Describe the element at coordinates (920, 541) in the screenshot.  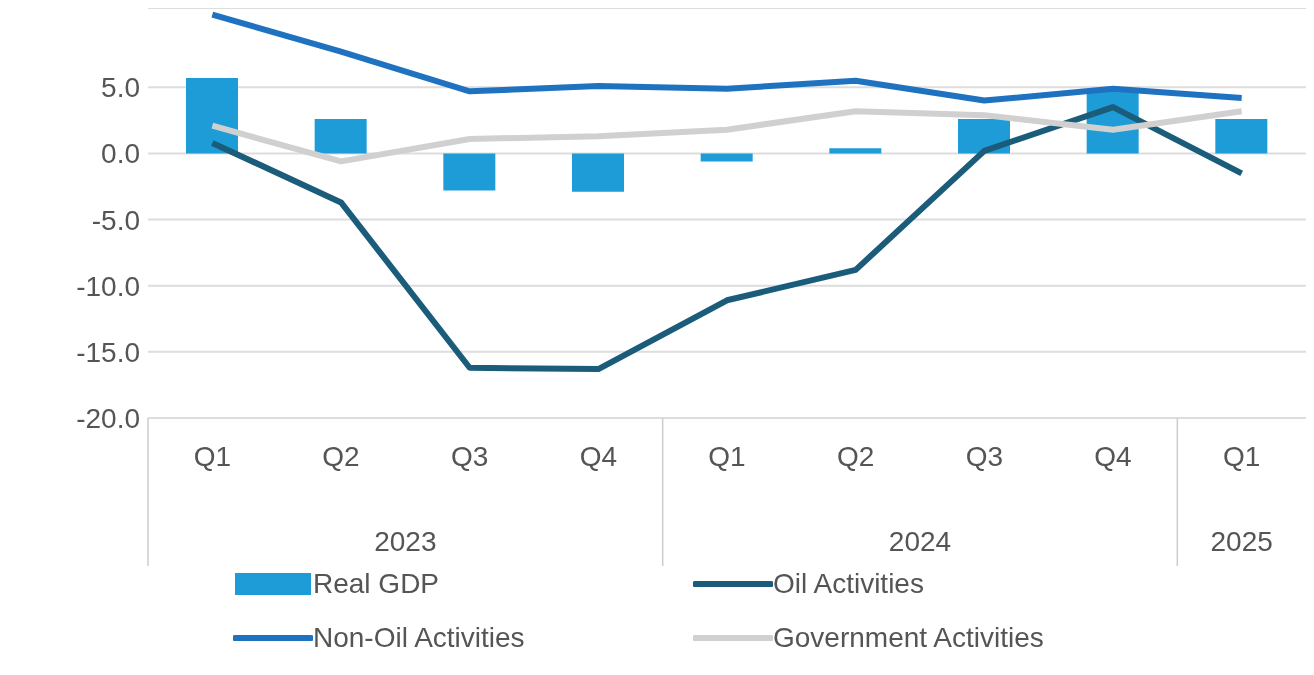
I see `text: 2024` at that location.